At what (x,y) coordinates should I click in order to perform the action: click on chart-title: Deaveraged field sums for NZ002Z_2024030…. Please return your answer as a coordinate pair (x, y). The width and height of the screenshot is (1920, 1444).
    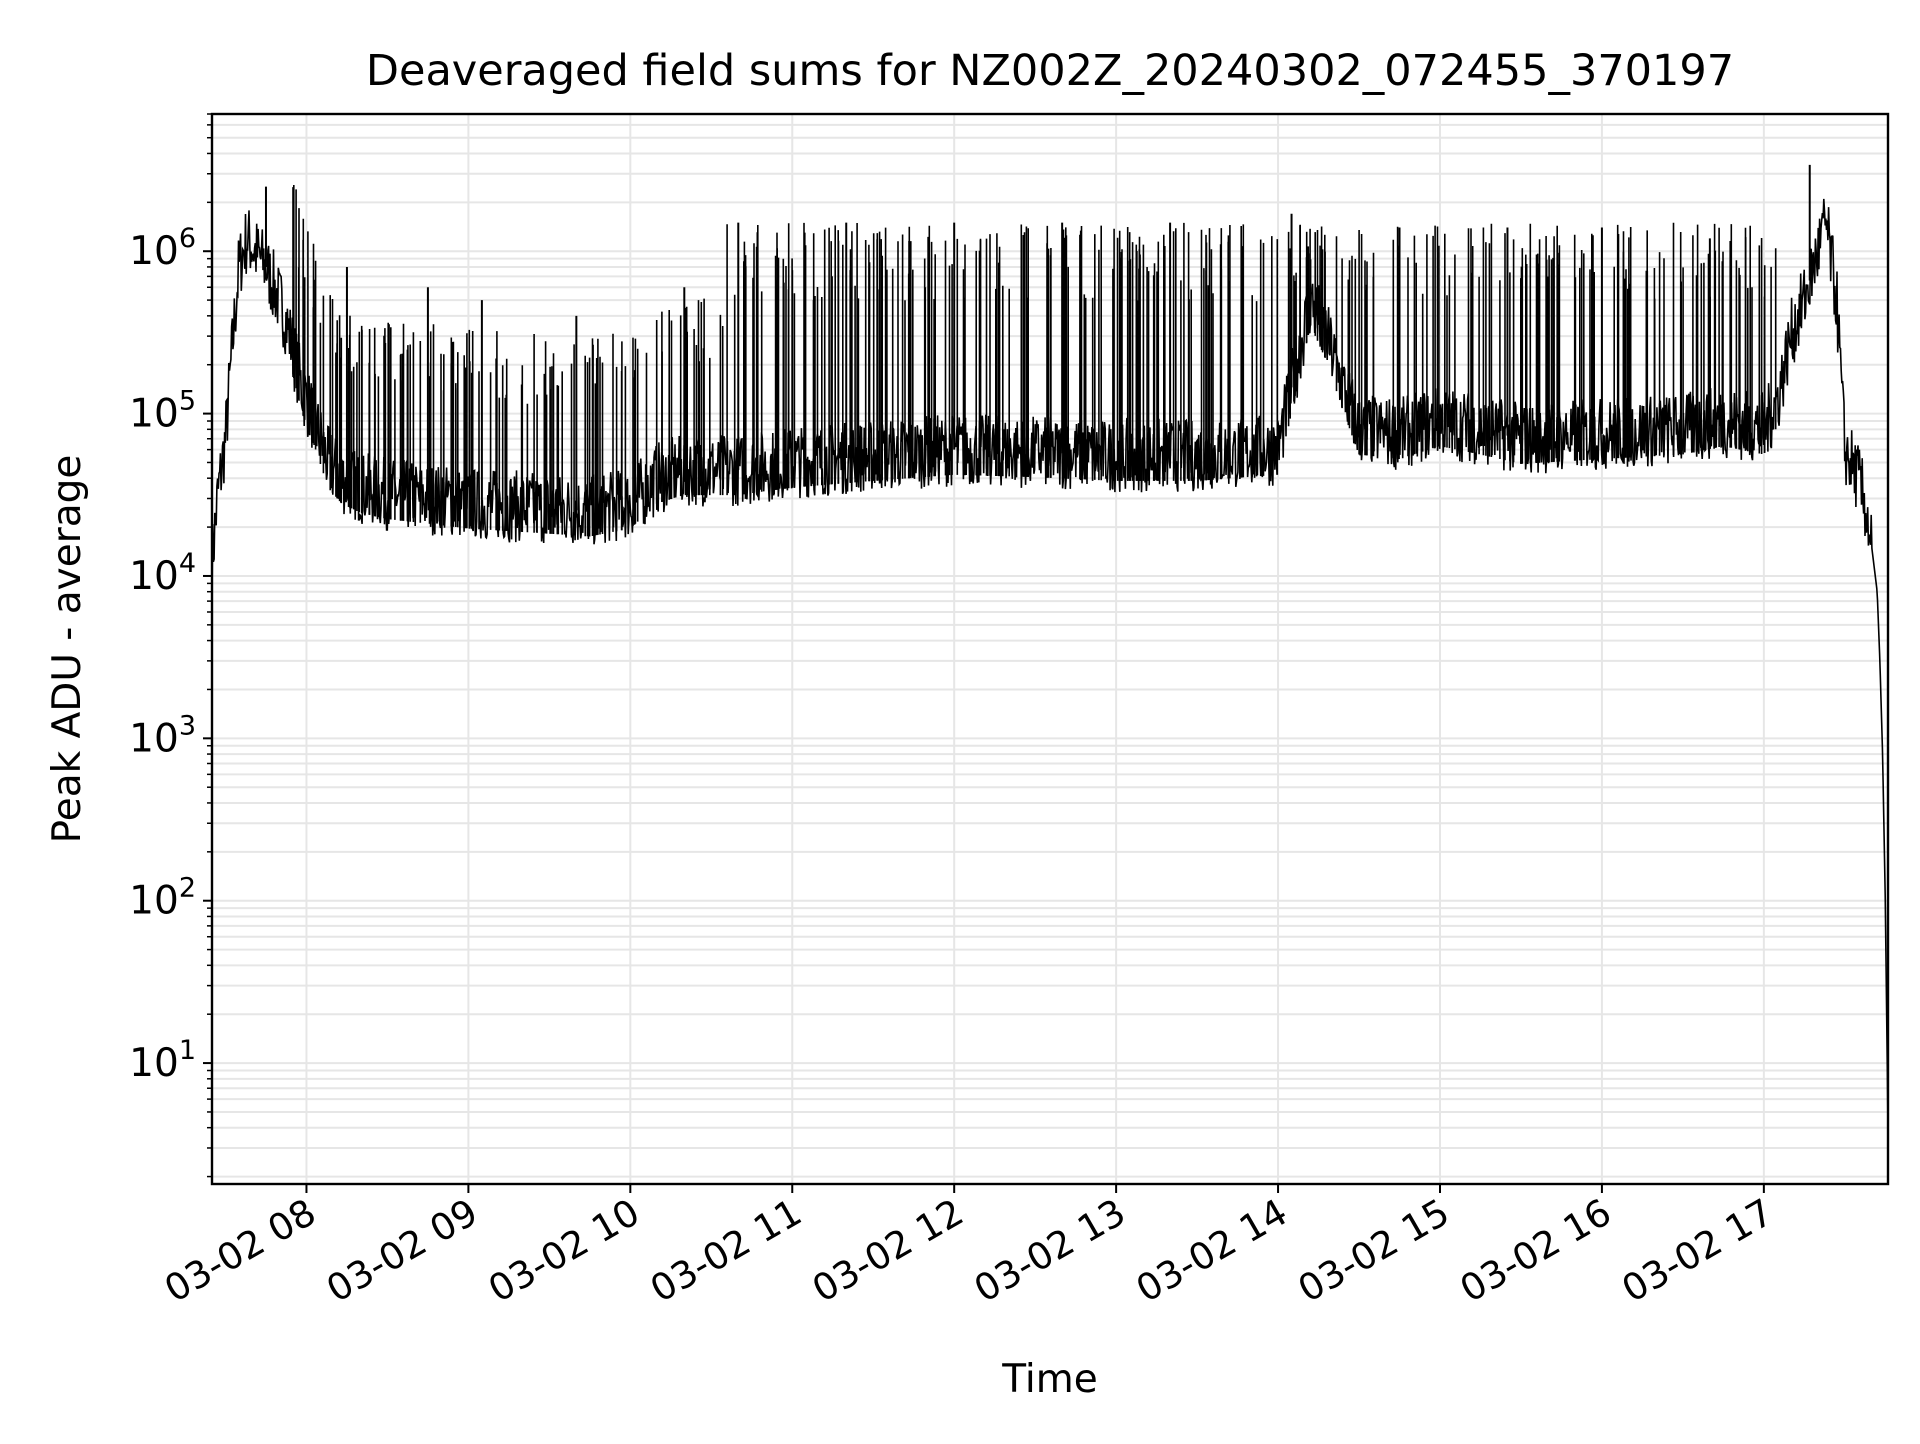
    Looking at the image, I should click on (1050, 71).